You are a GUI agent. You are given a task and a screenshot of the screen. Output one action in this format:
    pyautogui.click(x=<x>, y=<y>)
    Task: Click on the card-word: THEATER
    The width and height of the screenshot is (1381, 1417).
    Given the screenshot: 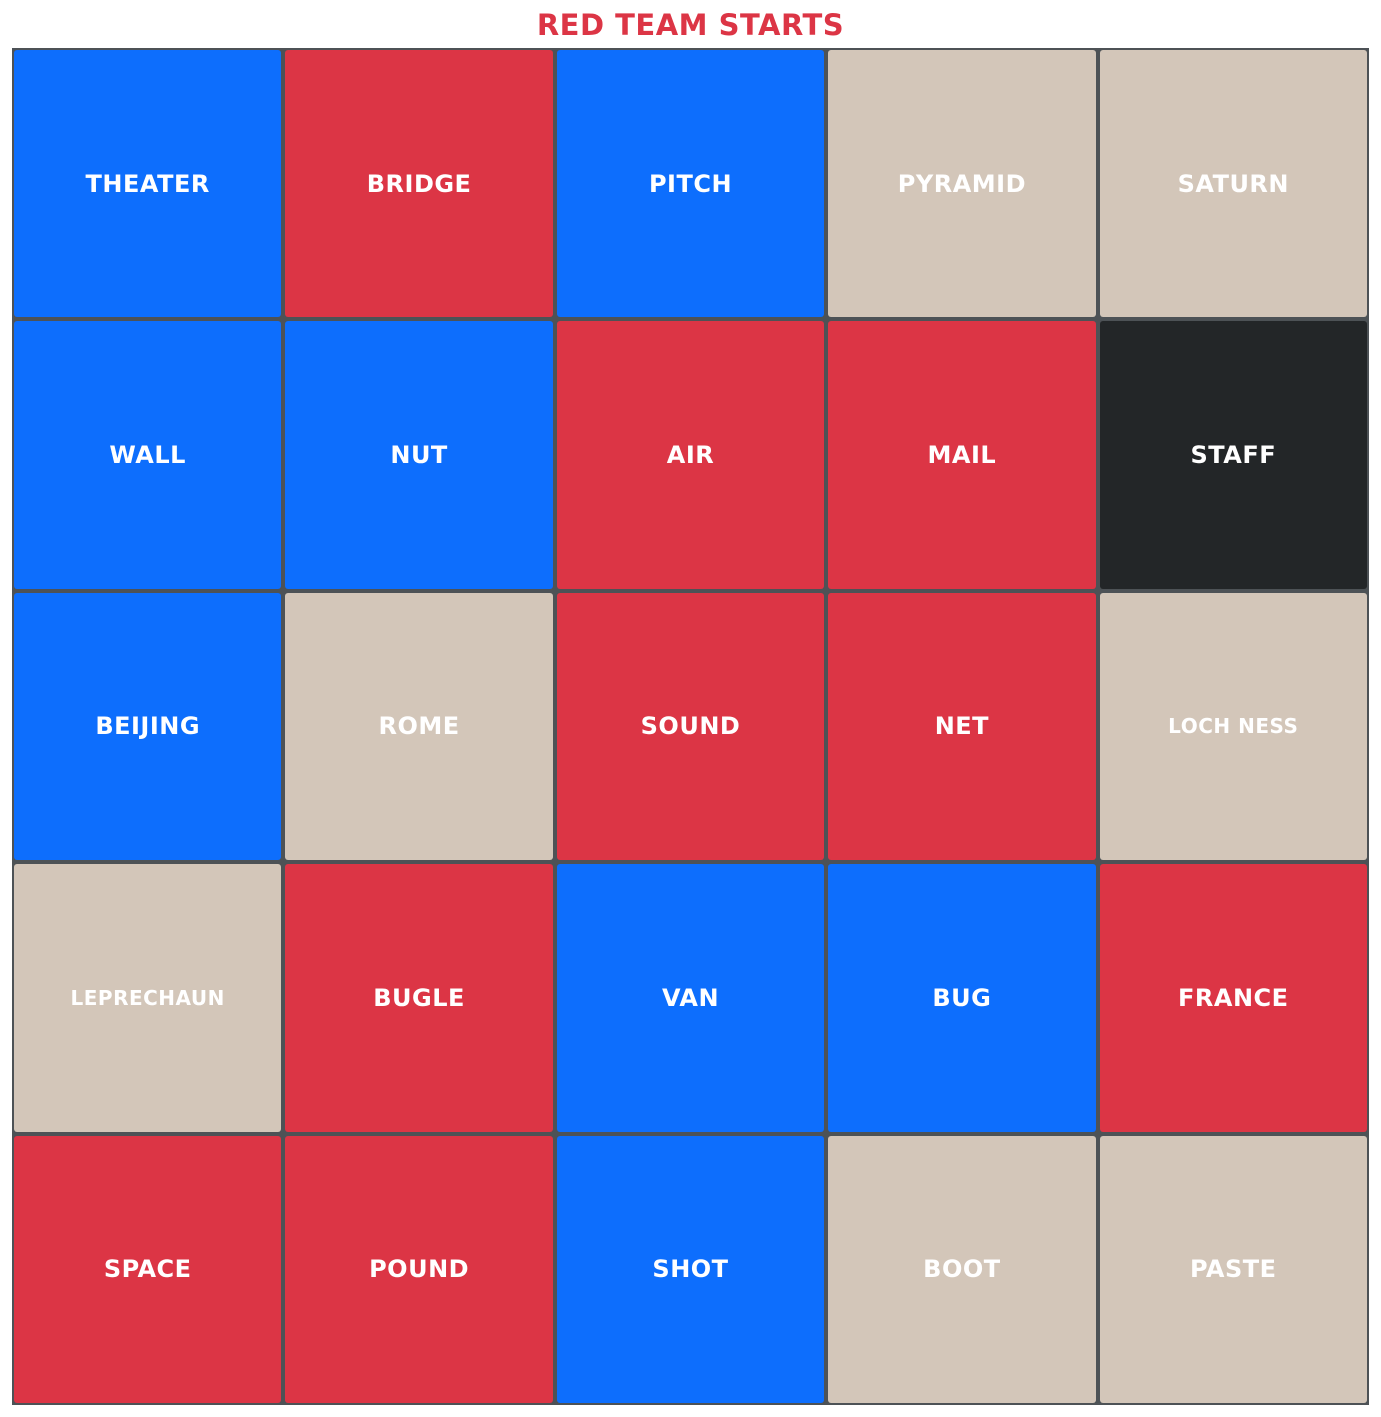 What is the action you would take?
    pyautogui.click(x=147, y=183)
    